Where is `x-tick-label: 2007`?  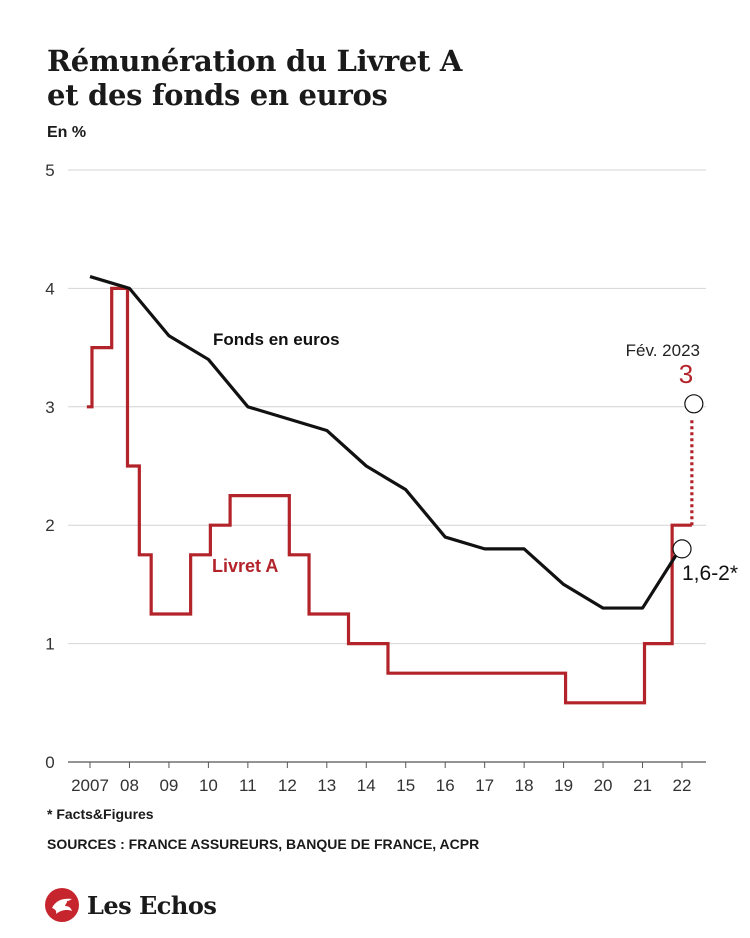
x-tick-label: 2007 is located at coordinates (90, 785).